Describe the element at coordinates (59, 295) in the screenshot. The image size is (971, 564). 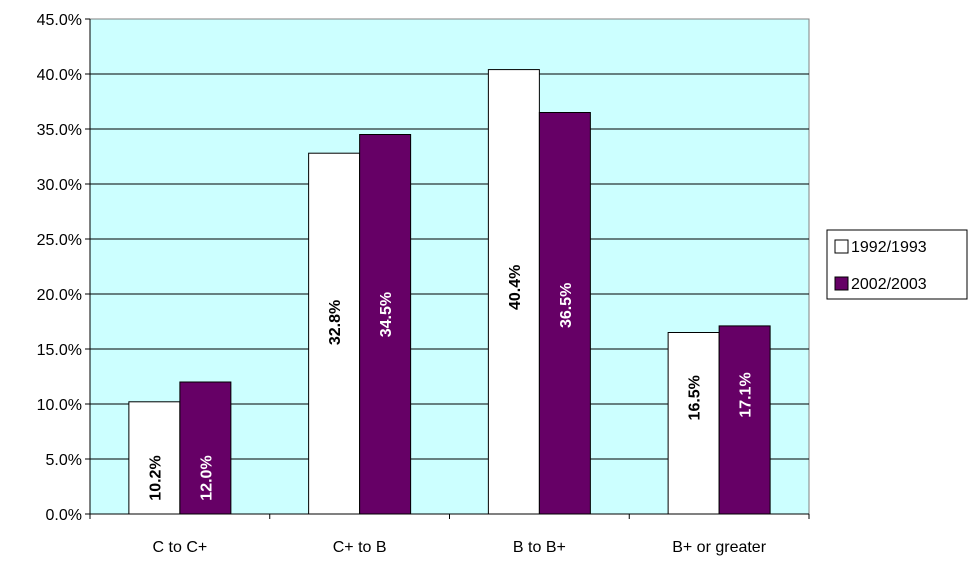
I see `y-tick-label: 20.0%` at that location.